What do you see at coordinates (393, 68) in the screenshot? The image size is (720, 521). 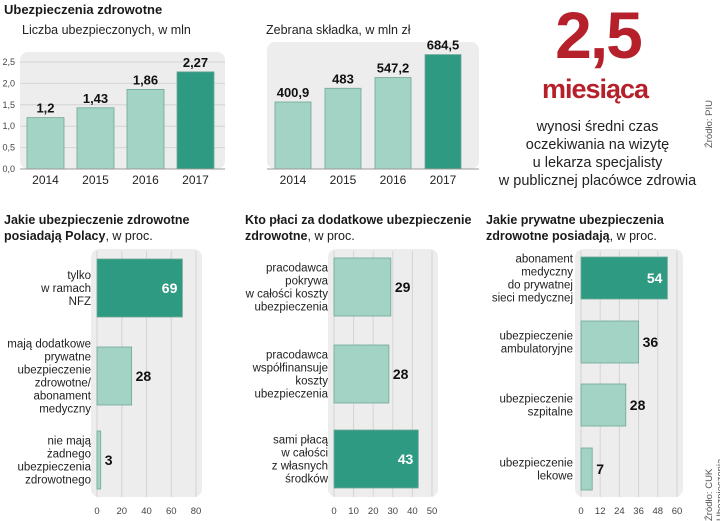 I see `bar-value-label: 547,2` at bounding box center [393, 68].